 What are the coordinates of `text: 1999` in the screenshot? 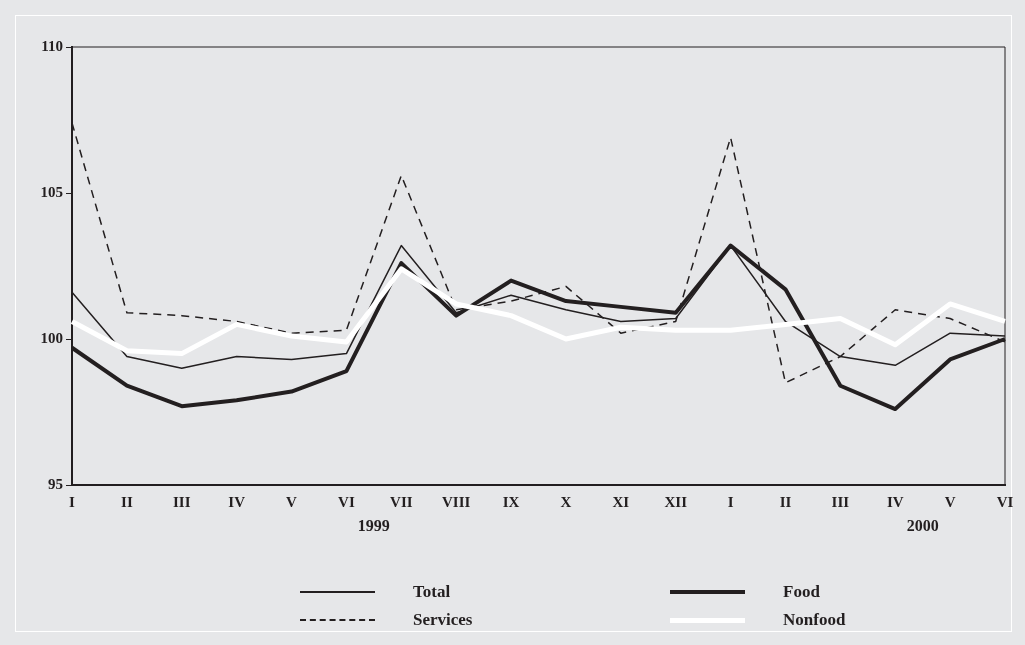 It's located at (373, 526).